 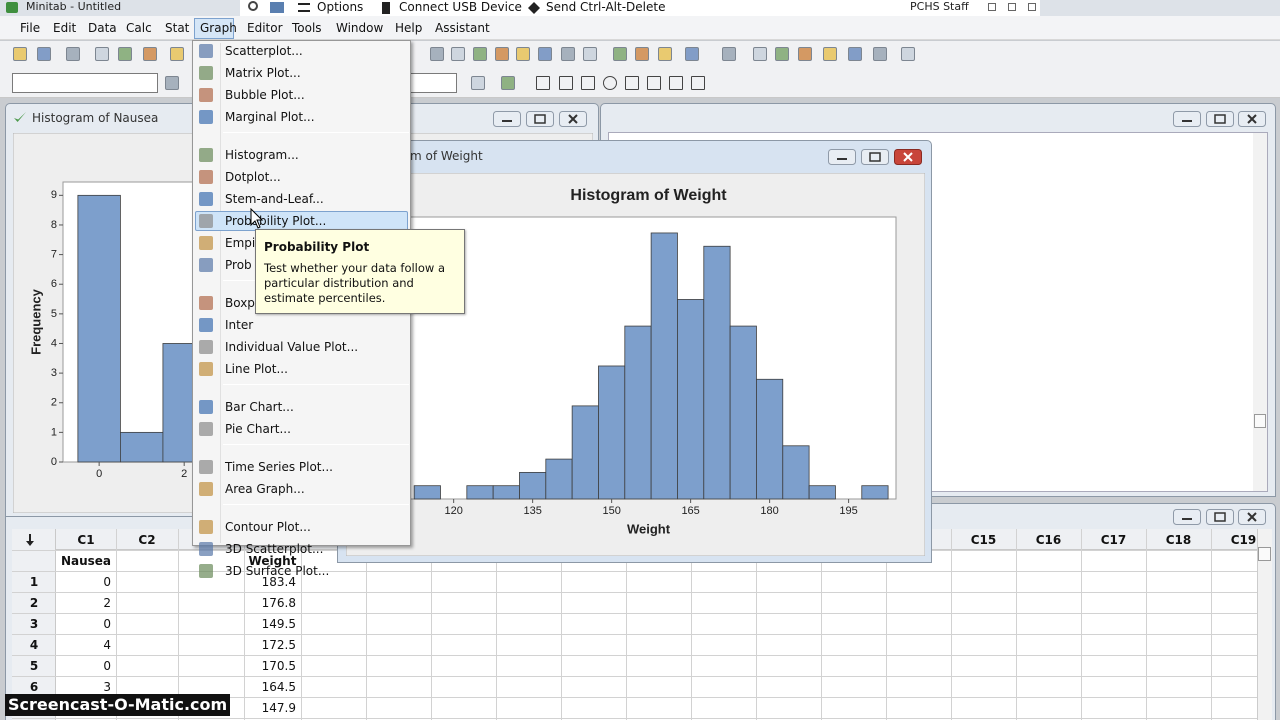 What do you see at coordinates (238, 265) in the screenshot?
I see `menu-item: Prob` at bounding box center [238, 265].